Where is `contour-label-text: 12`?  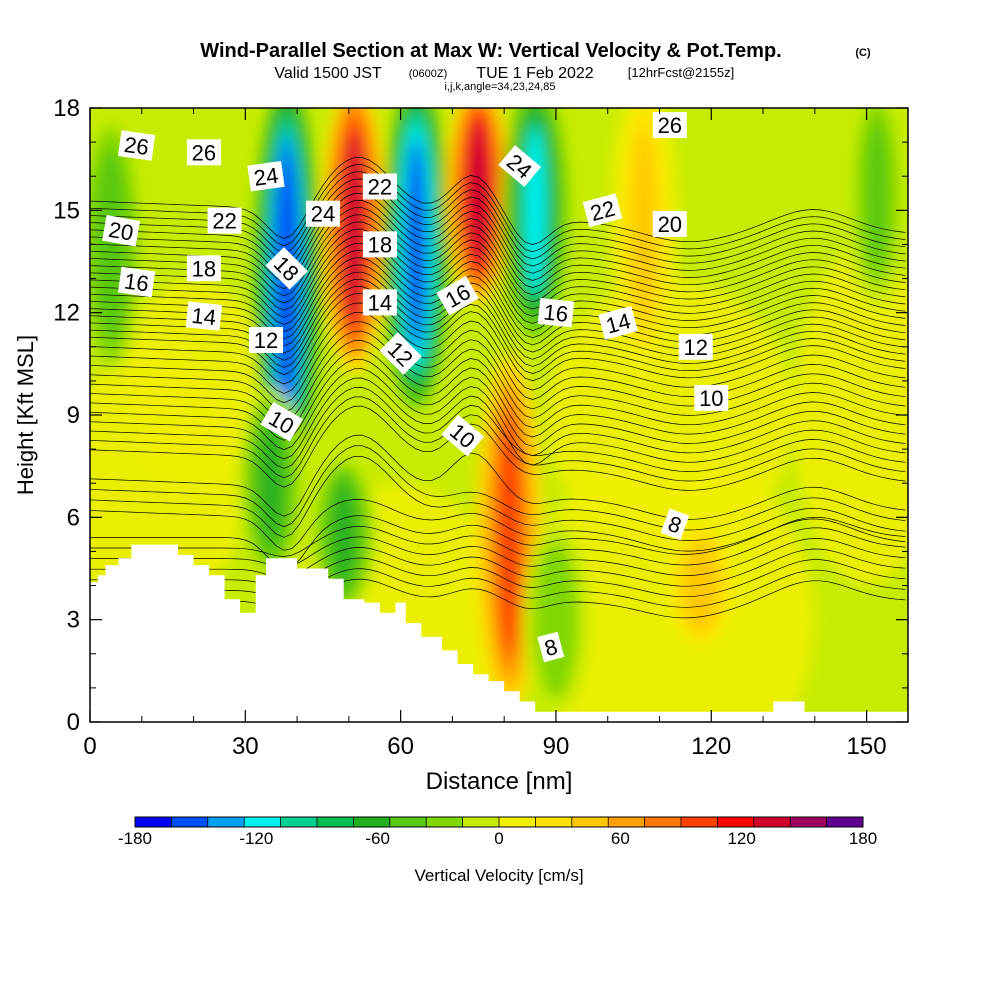
contour-label-text: 12 is located at coordinates (695, 347).